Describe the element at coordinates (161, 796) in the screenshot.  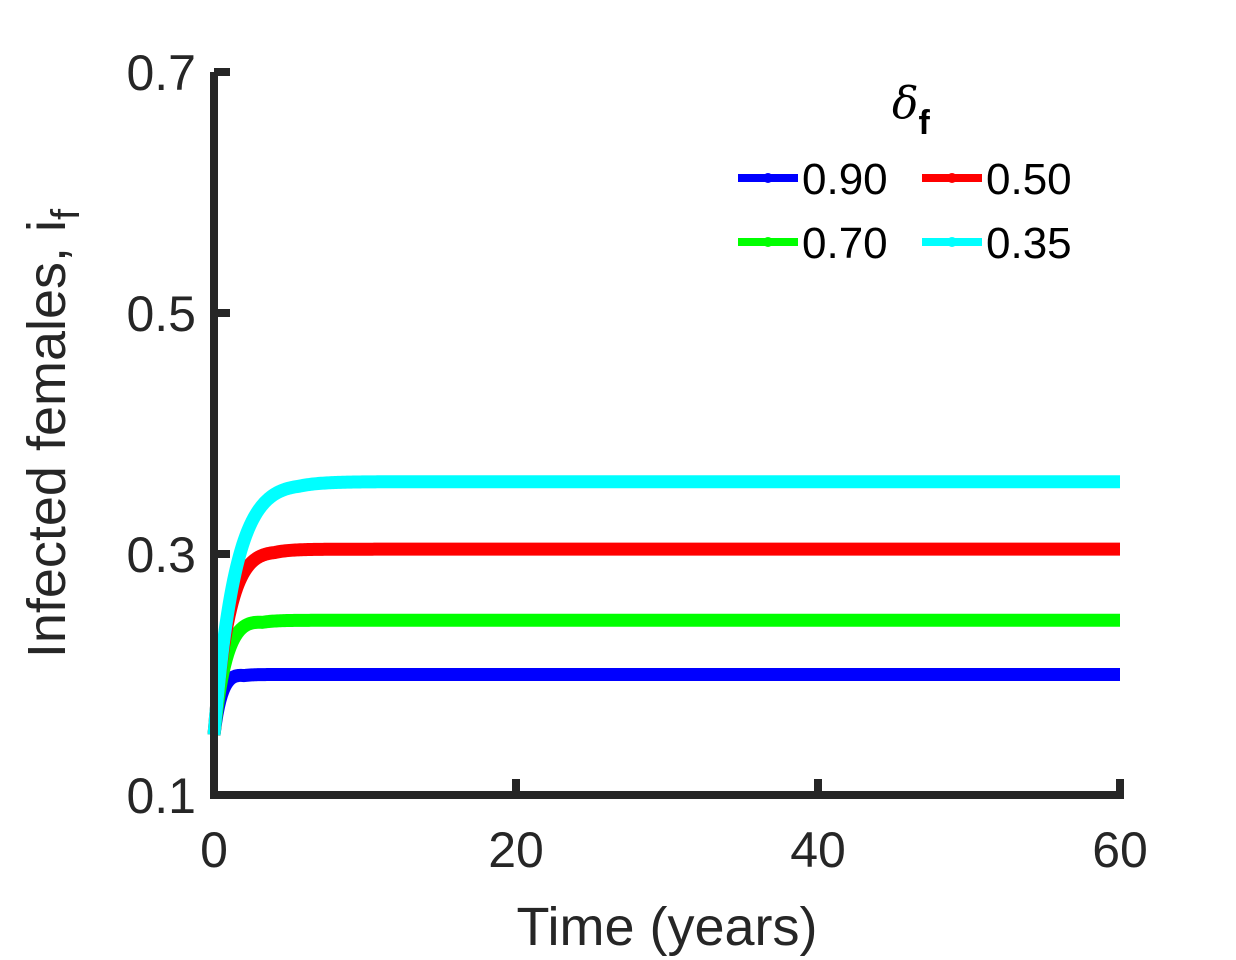
I see `y-tick-label: 0.1` at that location.